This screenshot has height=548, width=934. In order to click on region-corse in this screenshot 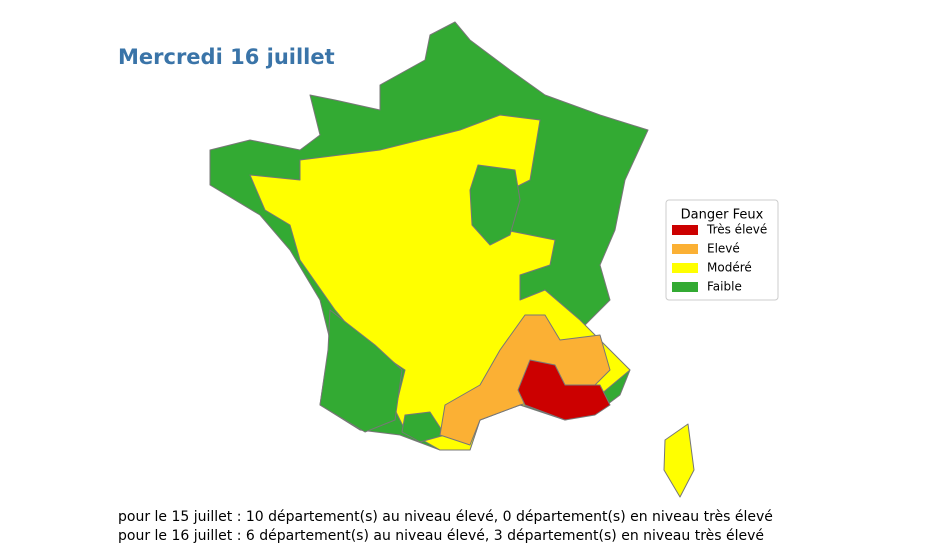, I will do `click(679, 460)`.